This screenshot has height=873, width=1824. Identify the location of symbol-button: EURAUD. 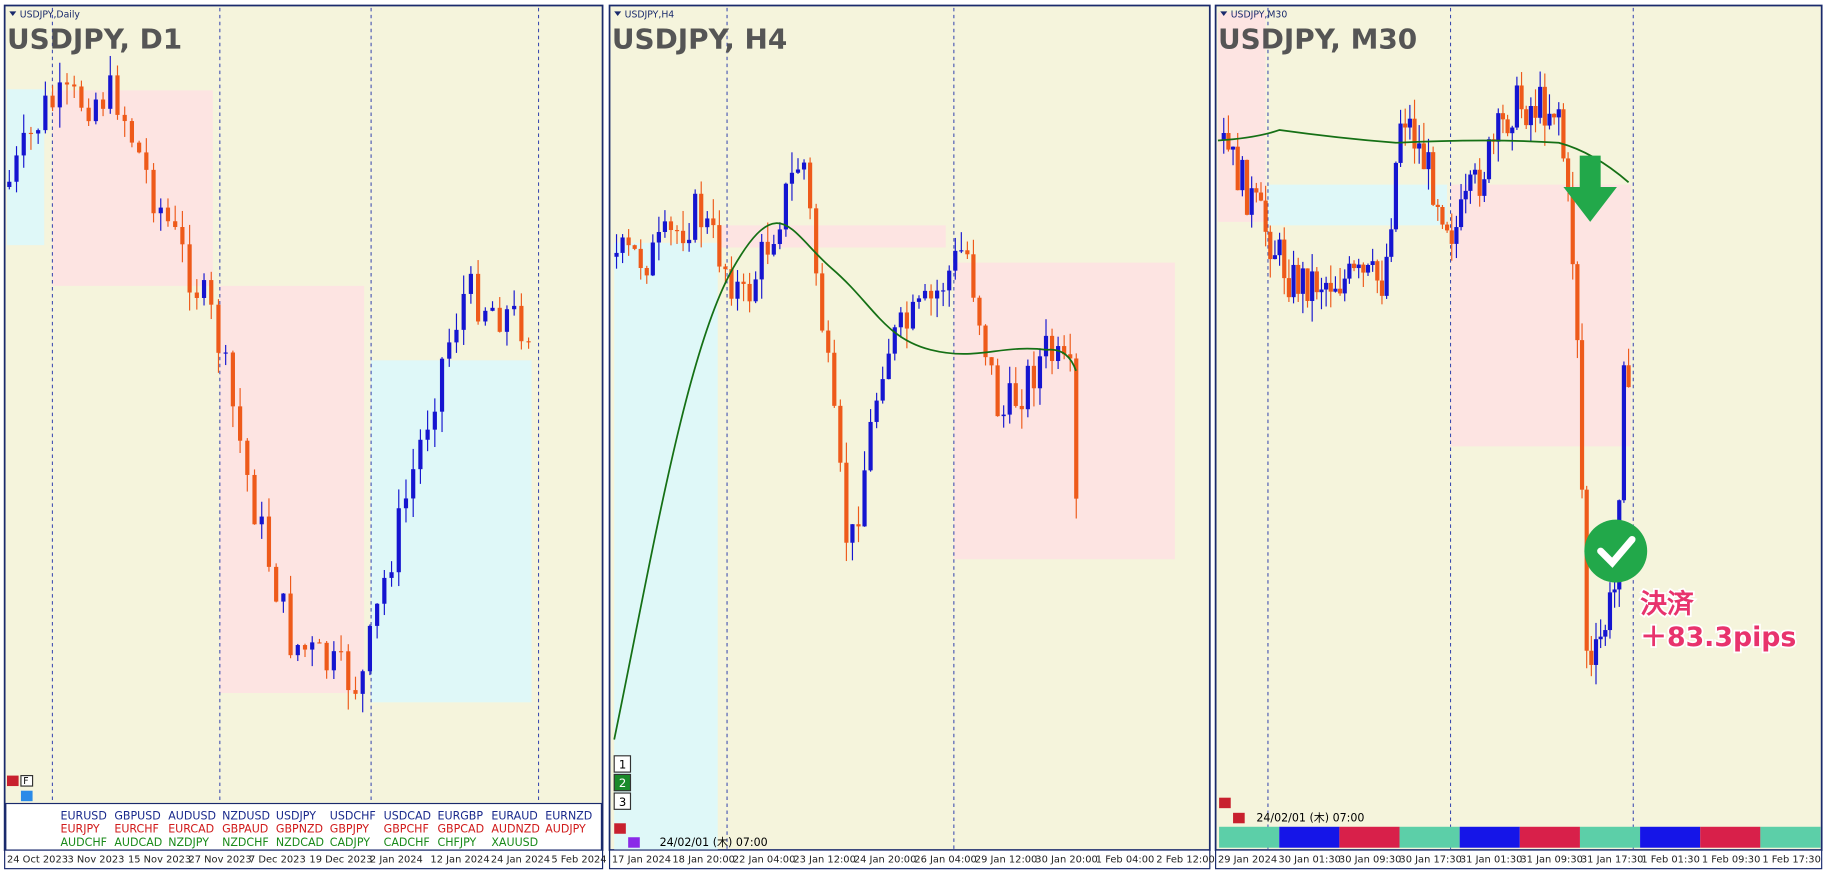
(514, 815).